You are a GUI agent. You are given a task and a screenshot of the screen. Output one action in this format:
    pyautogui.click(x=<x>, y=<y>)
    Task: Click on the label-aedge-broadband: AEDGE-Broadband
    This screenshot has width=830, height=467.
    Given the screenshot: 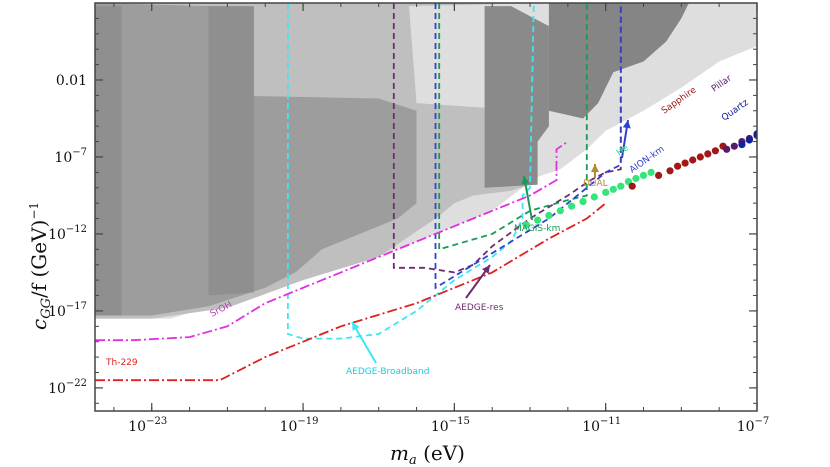 What is the action you would take?
    pyautogui.click(x=387, y=372)
    